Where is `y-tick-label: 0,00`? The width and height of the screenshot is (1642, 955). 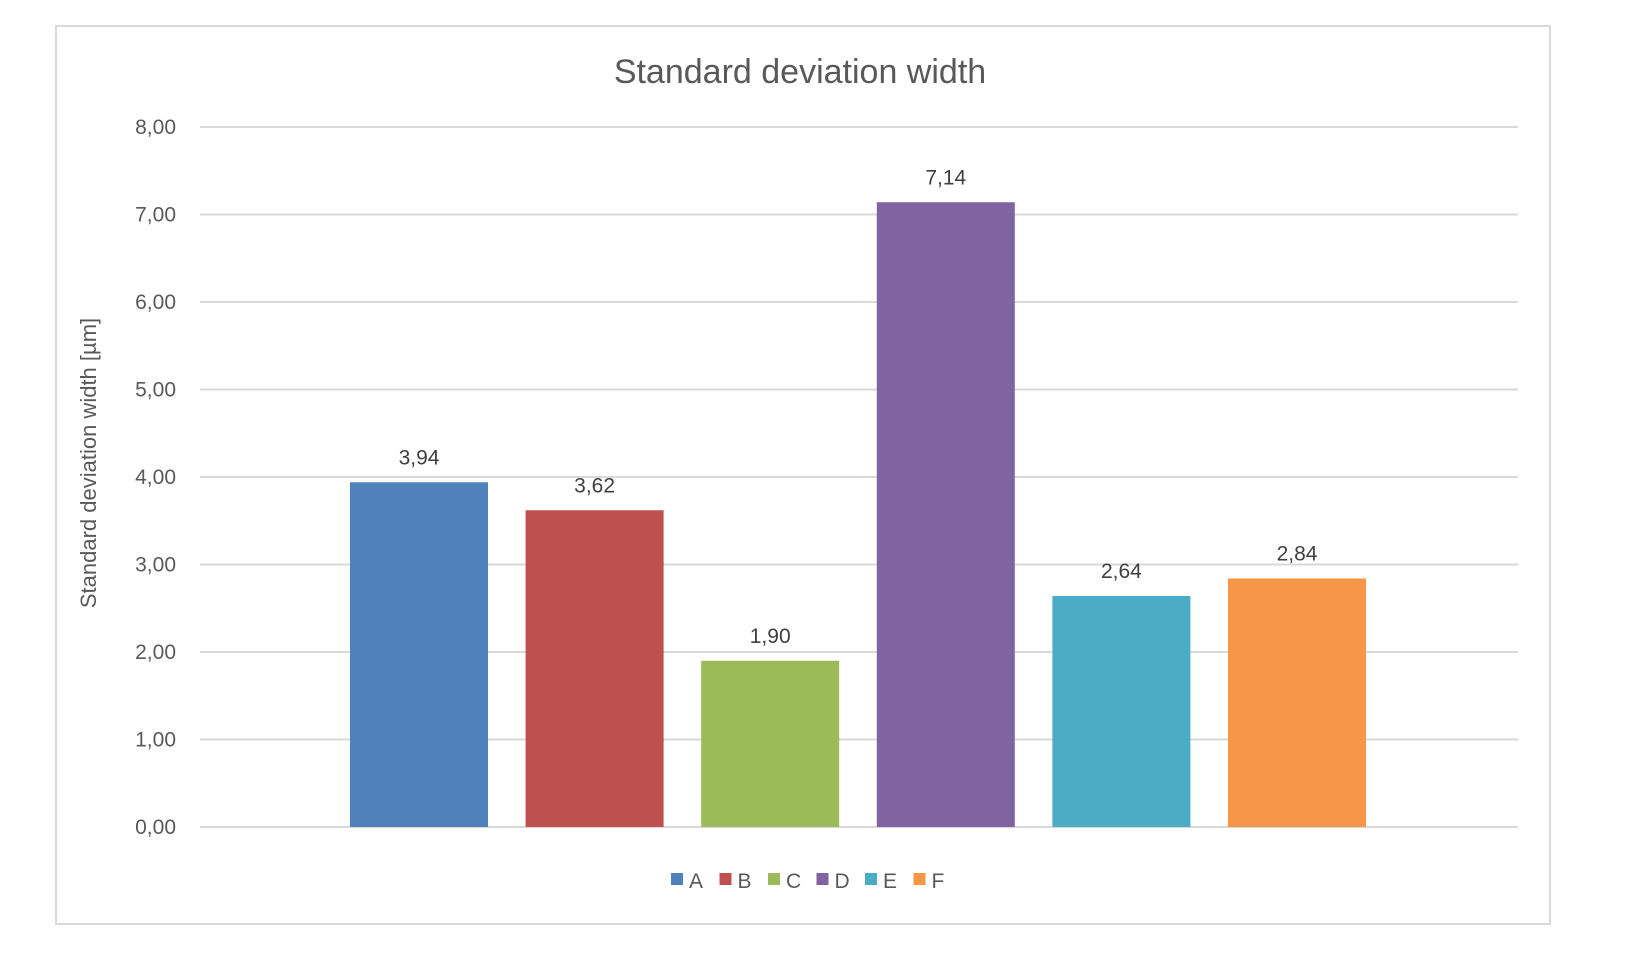 y-tick-label: 0,00 is located at coordinates (155, 827).